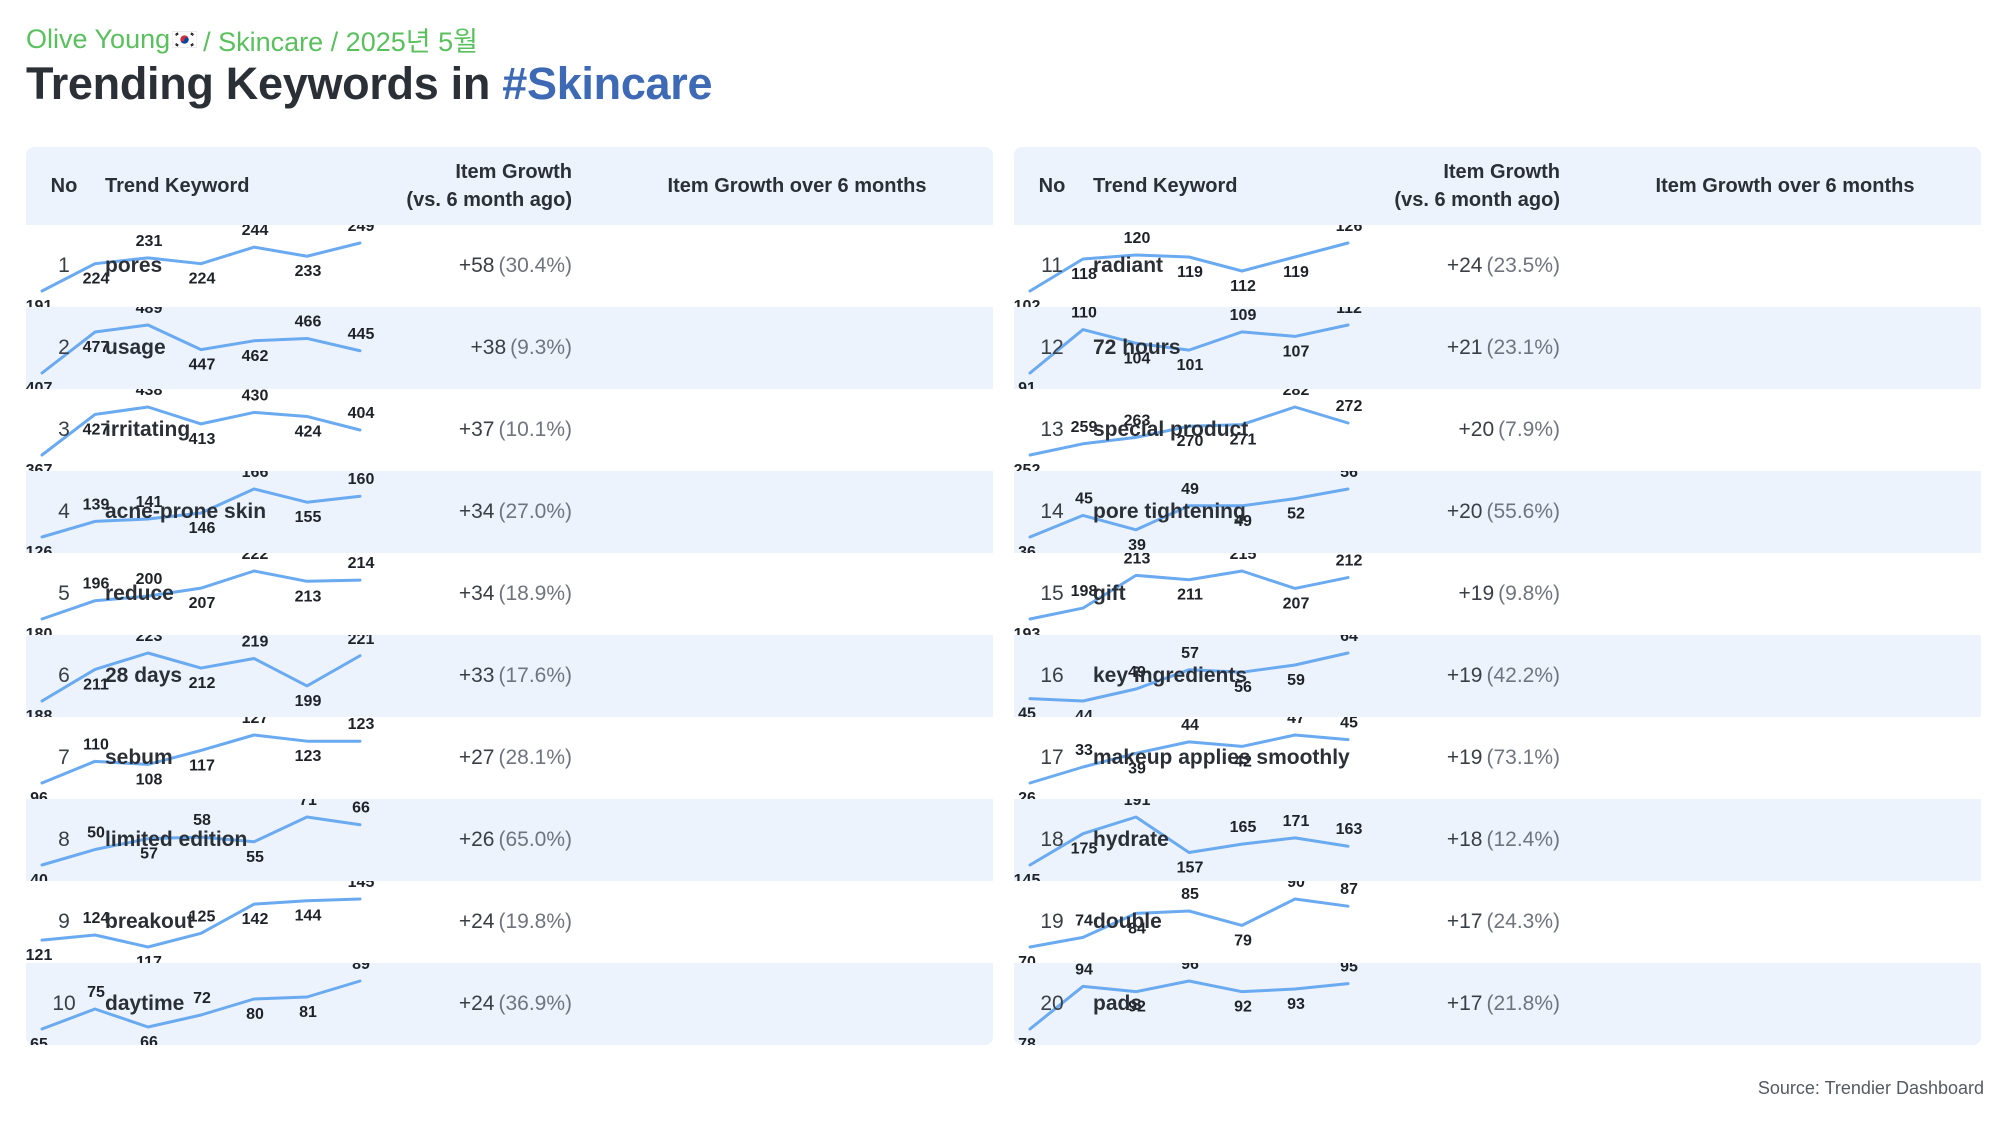  What do you see at coordinates (64, 593) in the screenshot?
I see `rank-number: 5` at bounding box center [64, 593].